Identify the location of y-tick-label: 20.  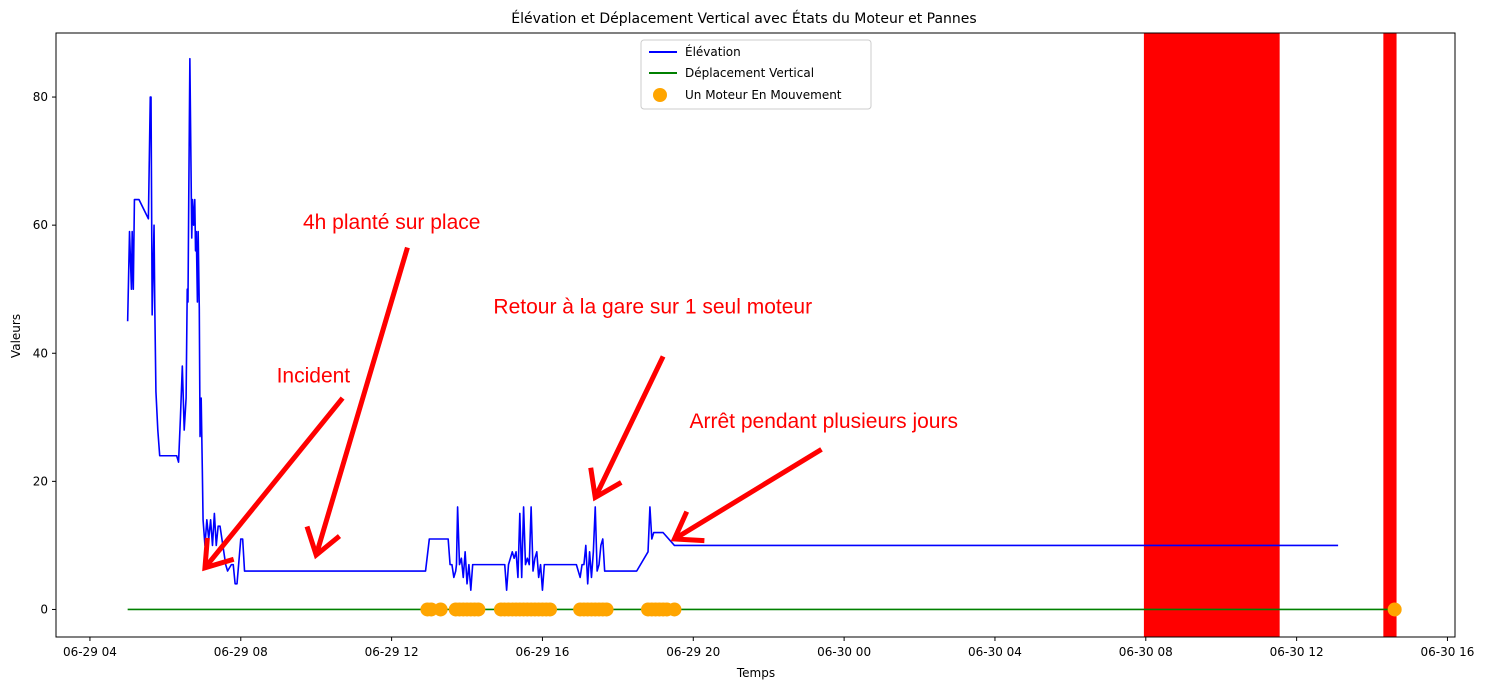
(40, 481).